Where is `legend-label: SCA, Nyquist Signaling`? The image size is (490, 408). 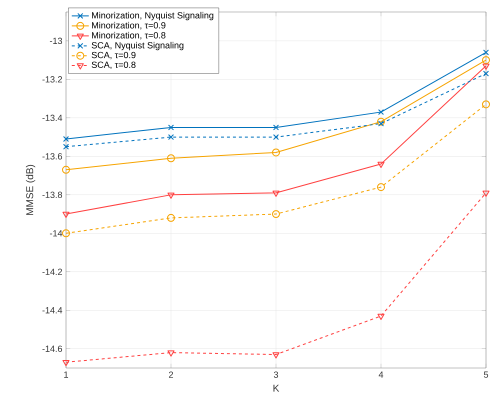
legend-label: SCA, Nyquist Signaling is located at coordinates (138, 46).